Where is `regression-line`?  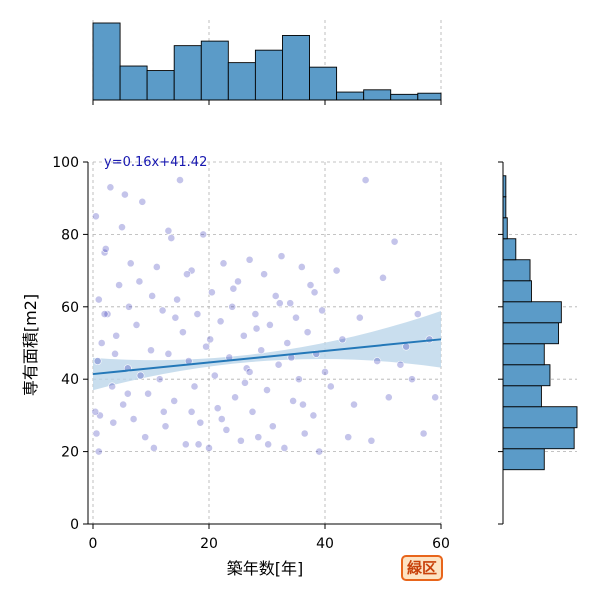
regression-line is located at coordinates (267, 357).